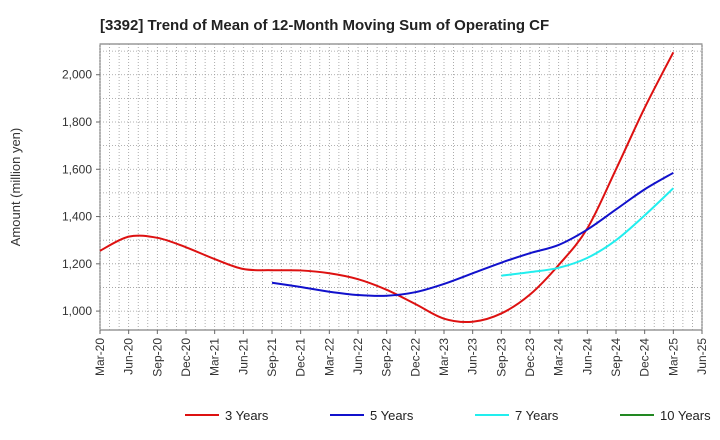  Describe the element at coordinates (530, 357) in the screenshot. I see `x-tick-label: Dec-23` at that location.